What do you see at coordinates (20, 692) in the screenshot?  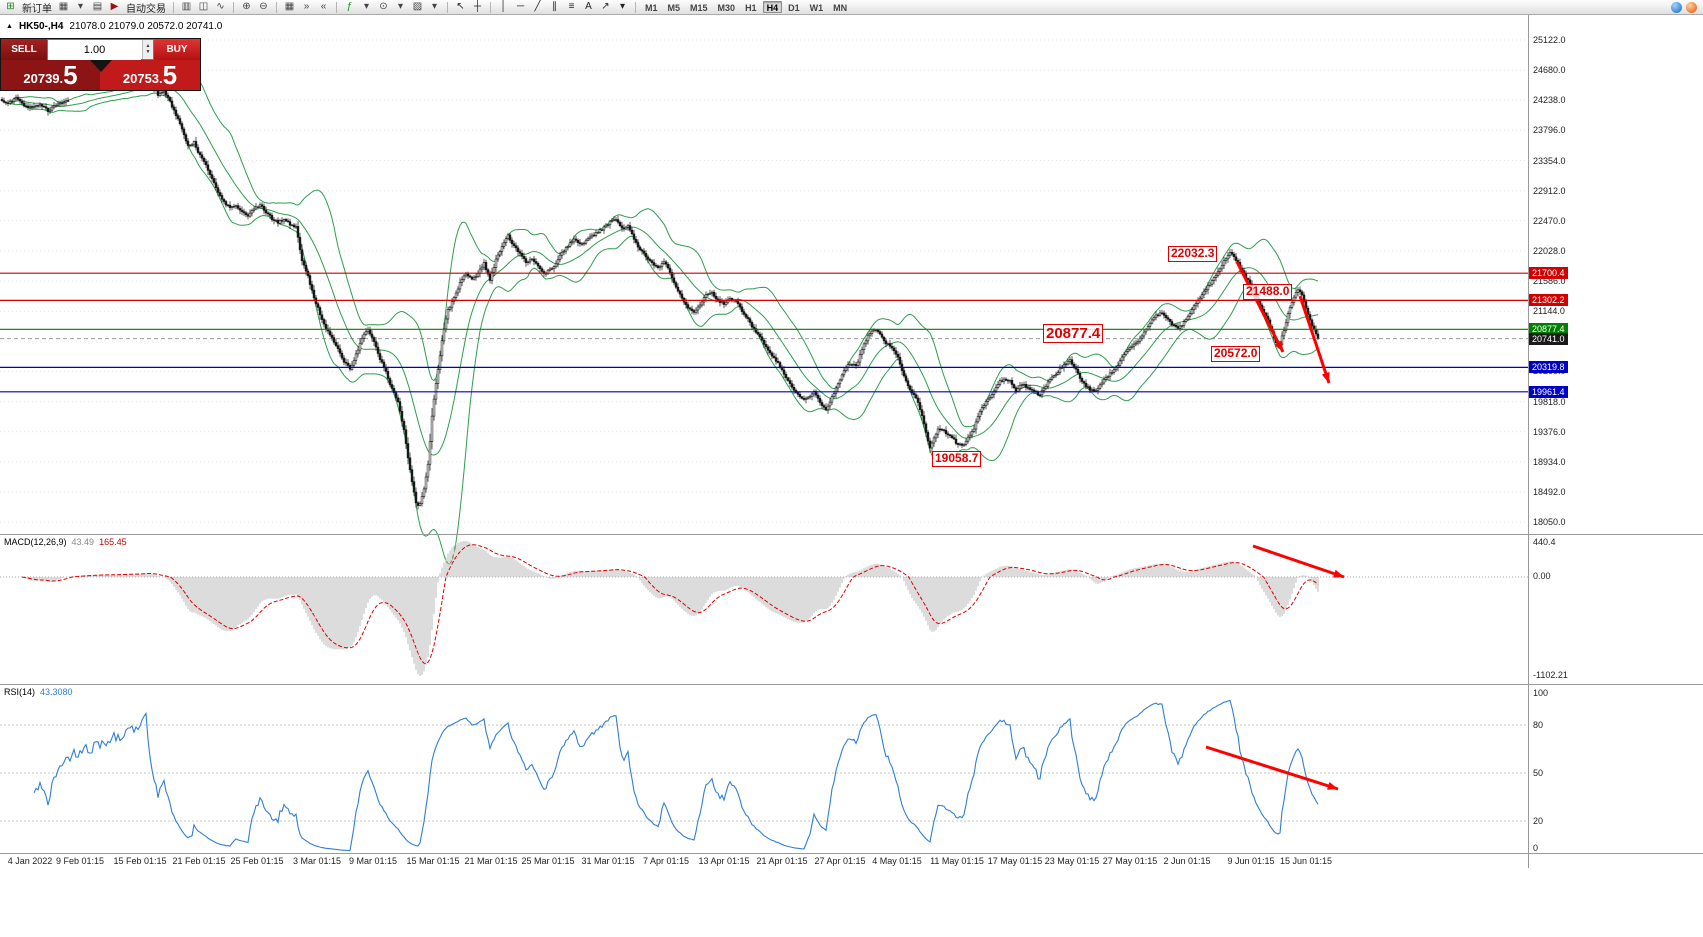 I see `rsi-name: RSI(14)` at bounding box center [20, 692].